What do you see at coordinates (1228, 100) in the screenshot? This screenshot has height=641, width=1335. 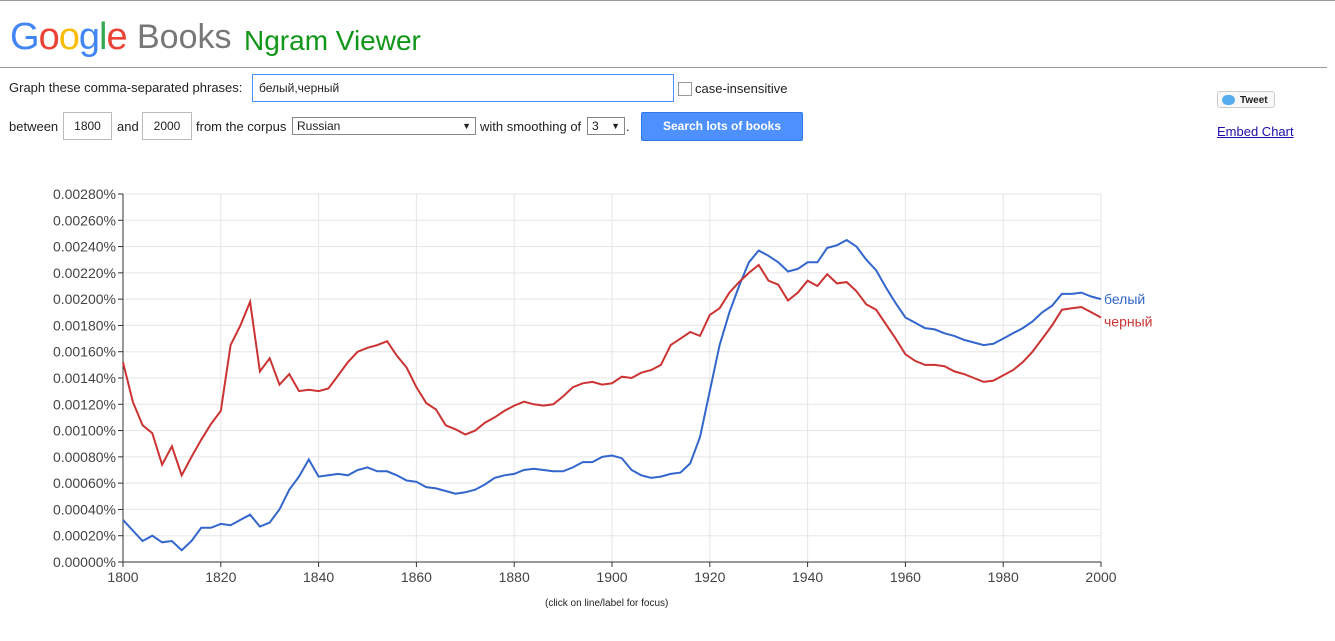 I see `twitter-icon` at bounding box center [1228, 100].